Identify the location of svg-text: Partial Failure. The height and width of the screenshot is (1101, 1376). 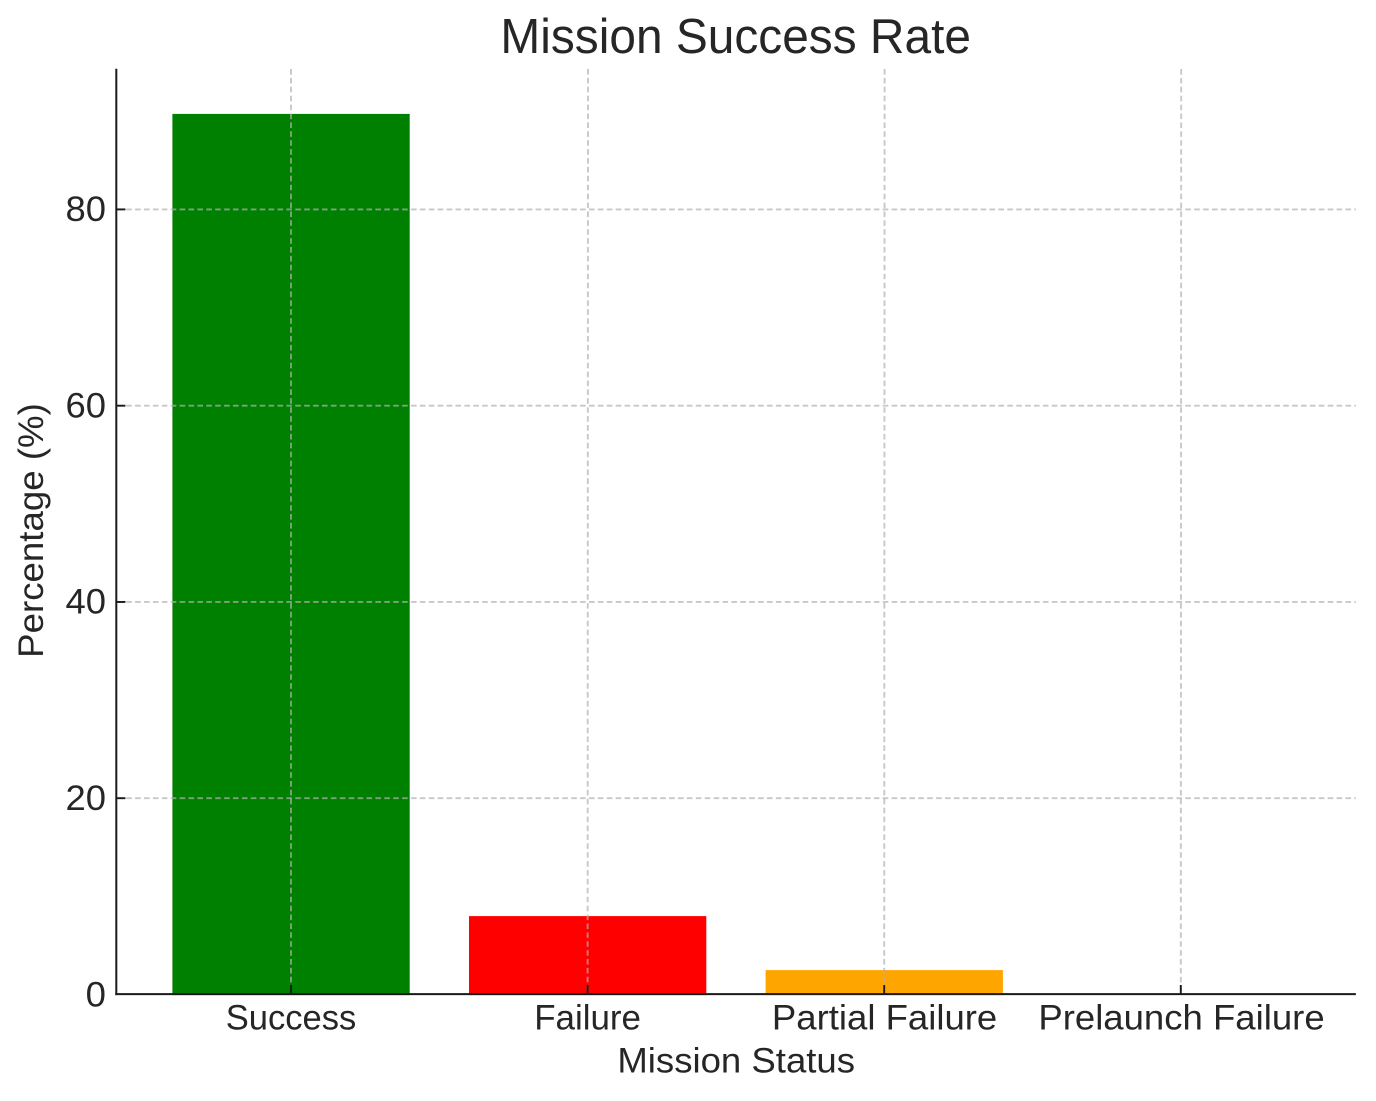
(884, 1017).